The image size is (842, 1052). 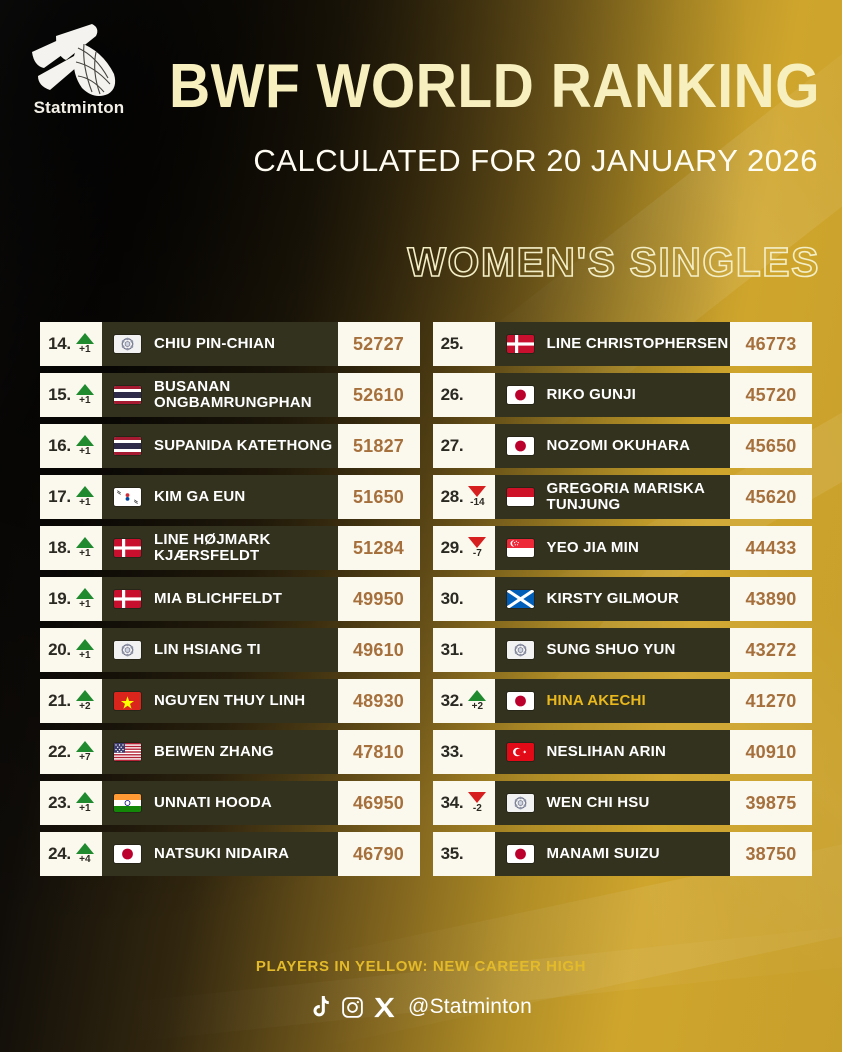 I want to click on player-cell: LINE CHRISTOPHERSEN, so click(x=612, y=344).